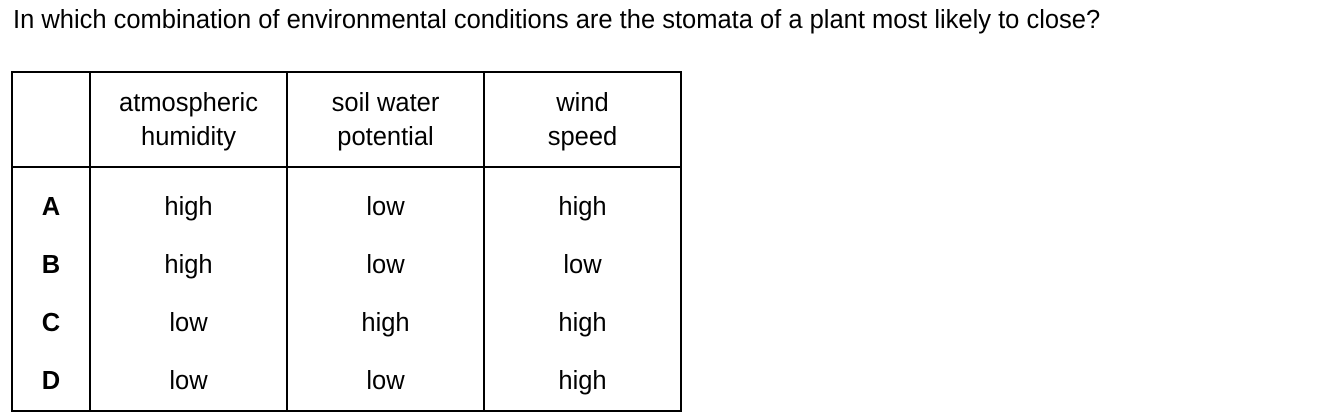 Image resolution: width=1319 pixels, height=415 pixels. I want to click on header-empty-cell, so click(51, 119).